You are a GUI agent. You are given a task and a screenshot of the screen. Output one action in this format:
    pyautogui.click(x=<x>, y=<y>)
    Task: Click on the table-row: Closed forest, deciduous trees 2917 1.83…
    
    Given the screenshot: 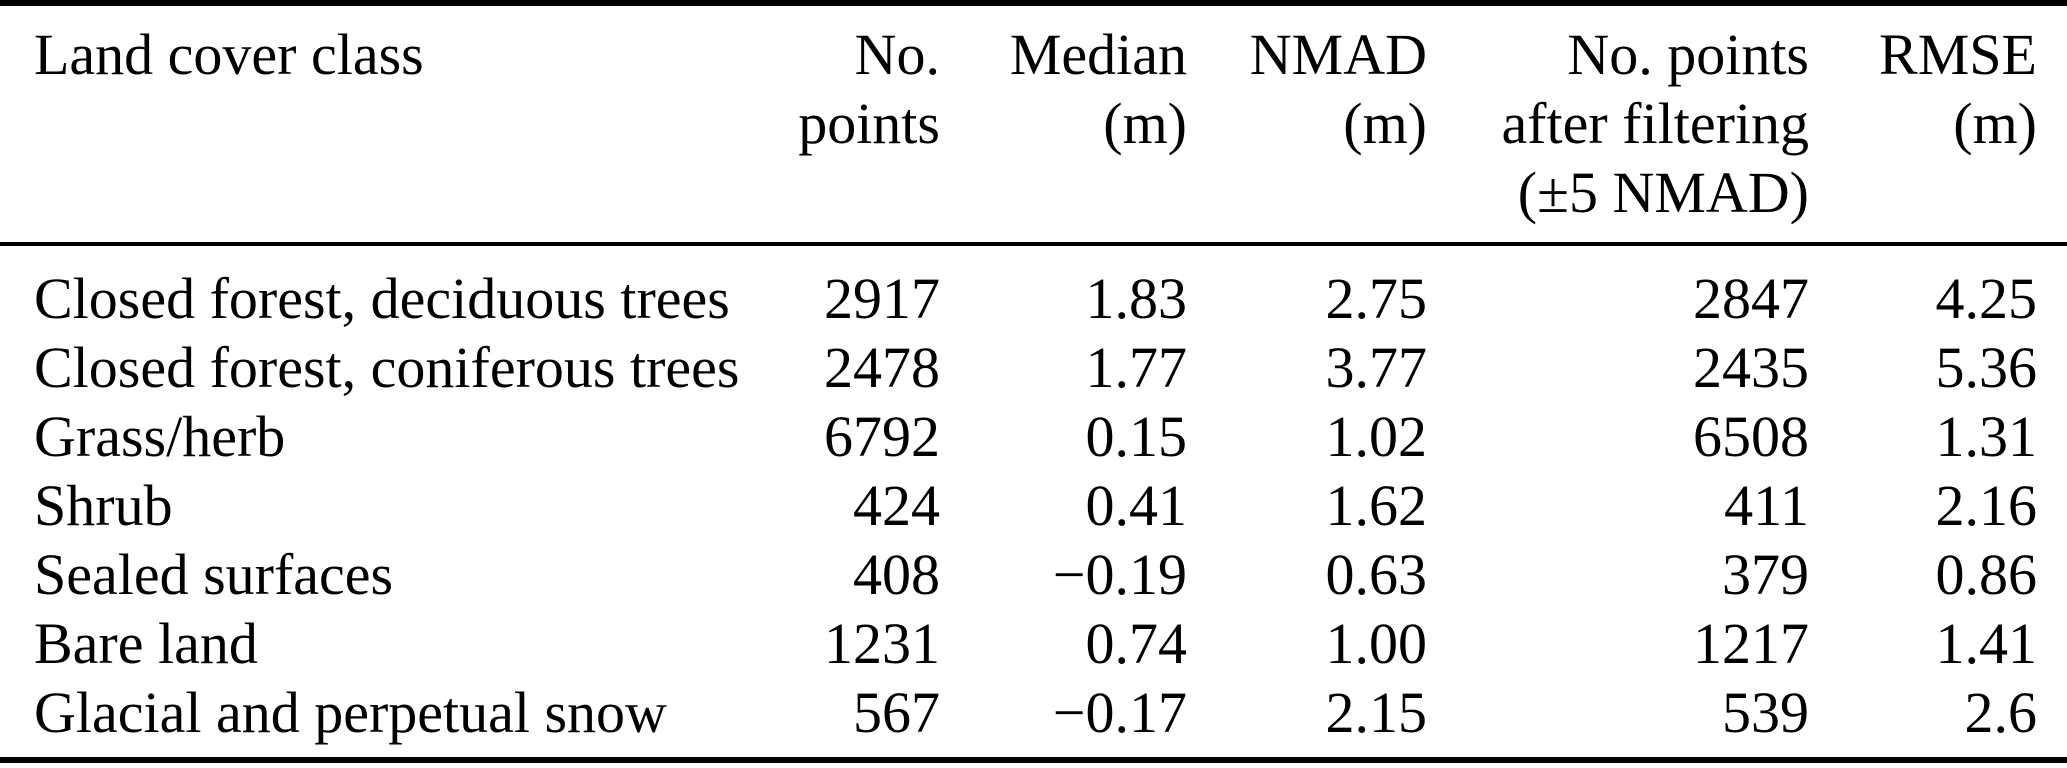 What is the action you would take?
    pyautogui.click(x=1033, y=288)
    